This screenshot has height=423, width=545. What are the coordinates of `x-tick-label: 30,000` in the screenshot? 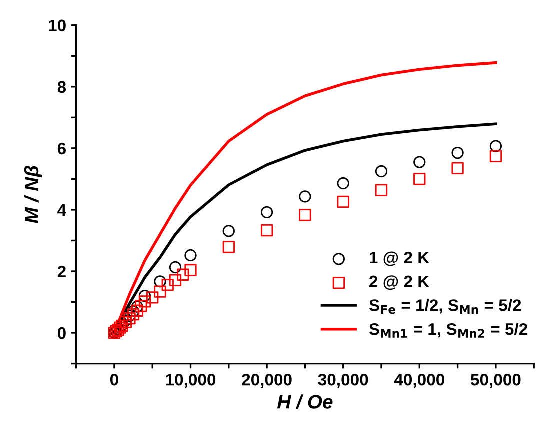 It's located at (343, 381).